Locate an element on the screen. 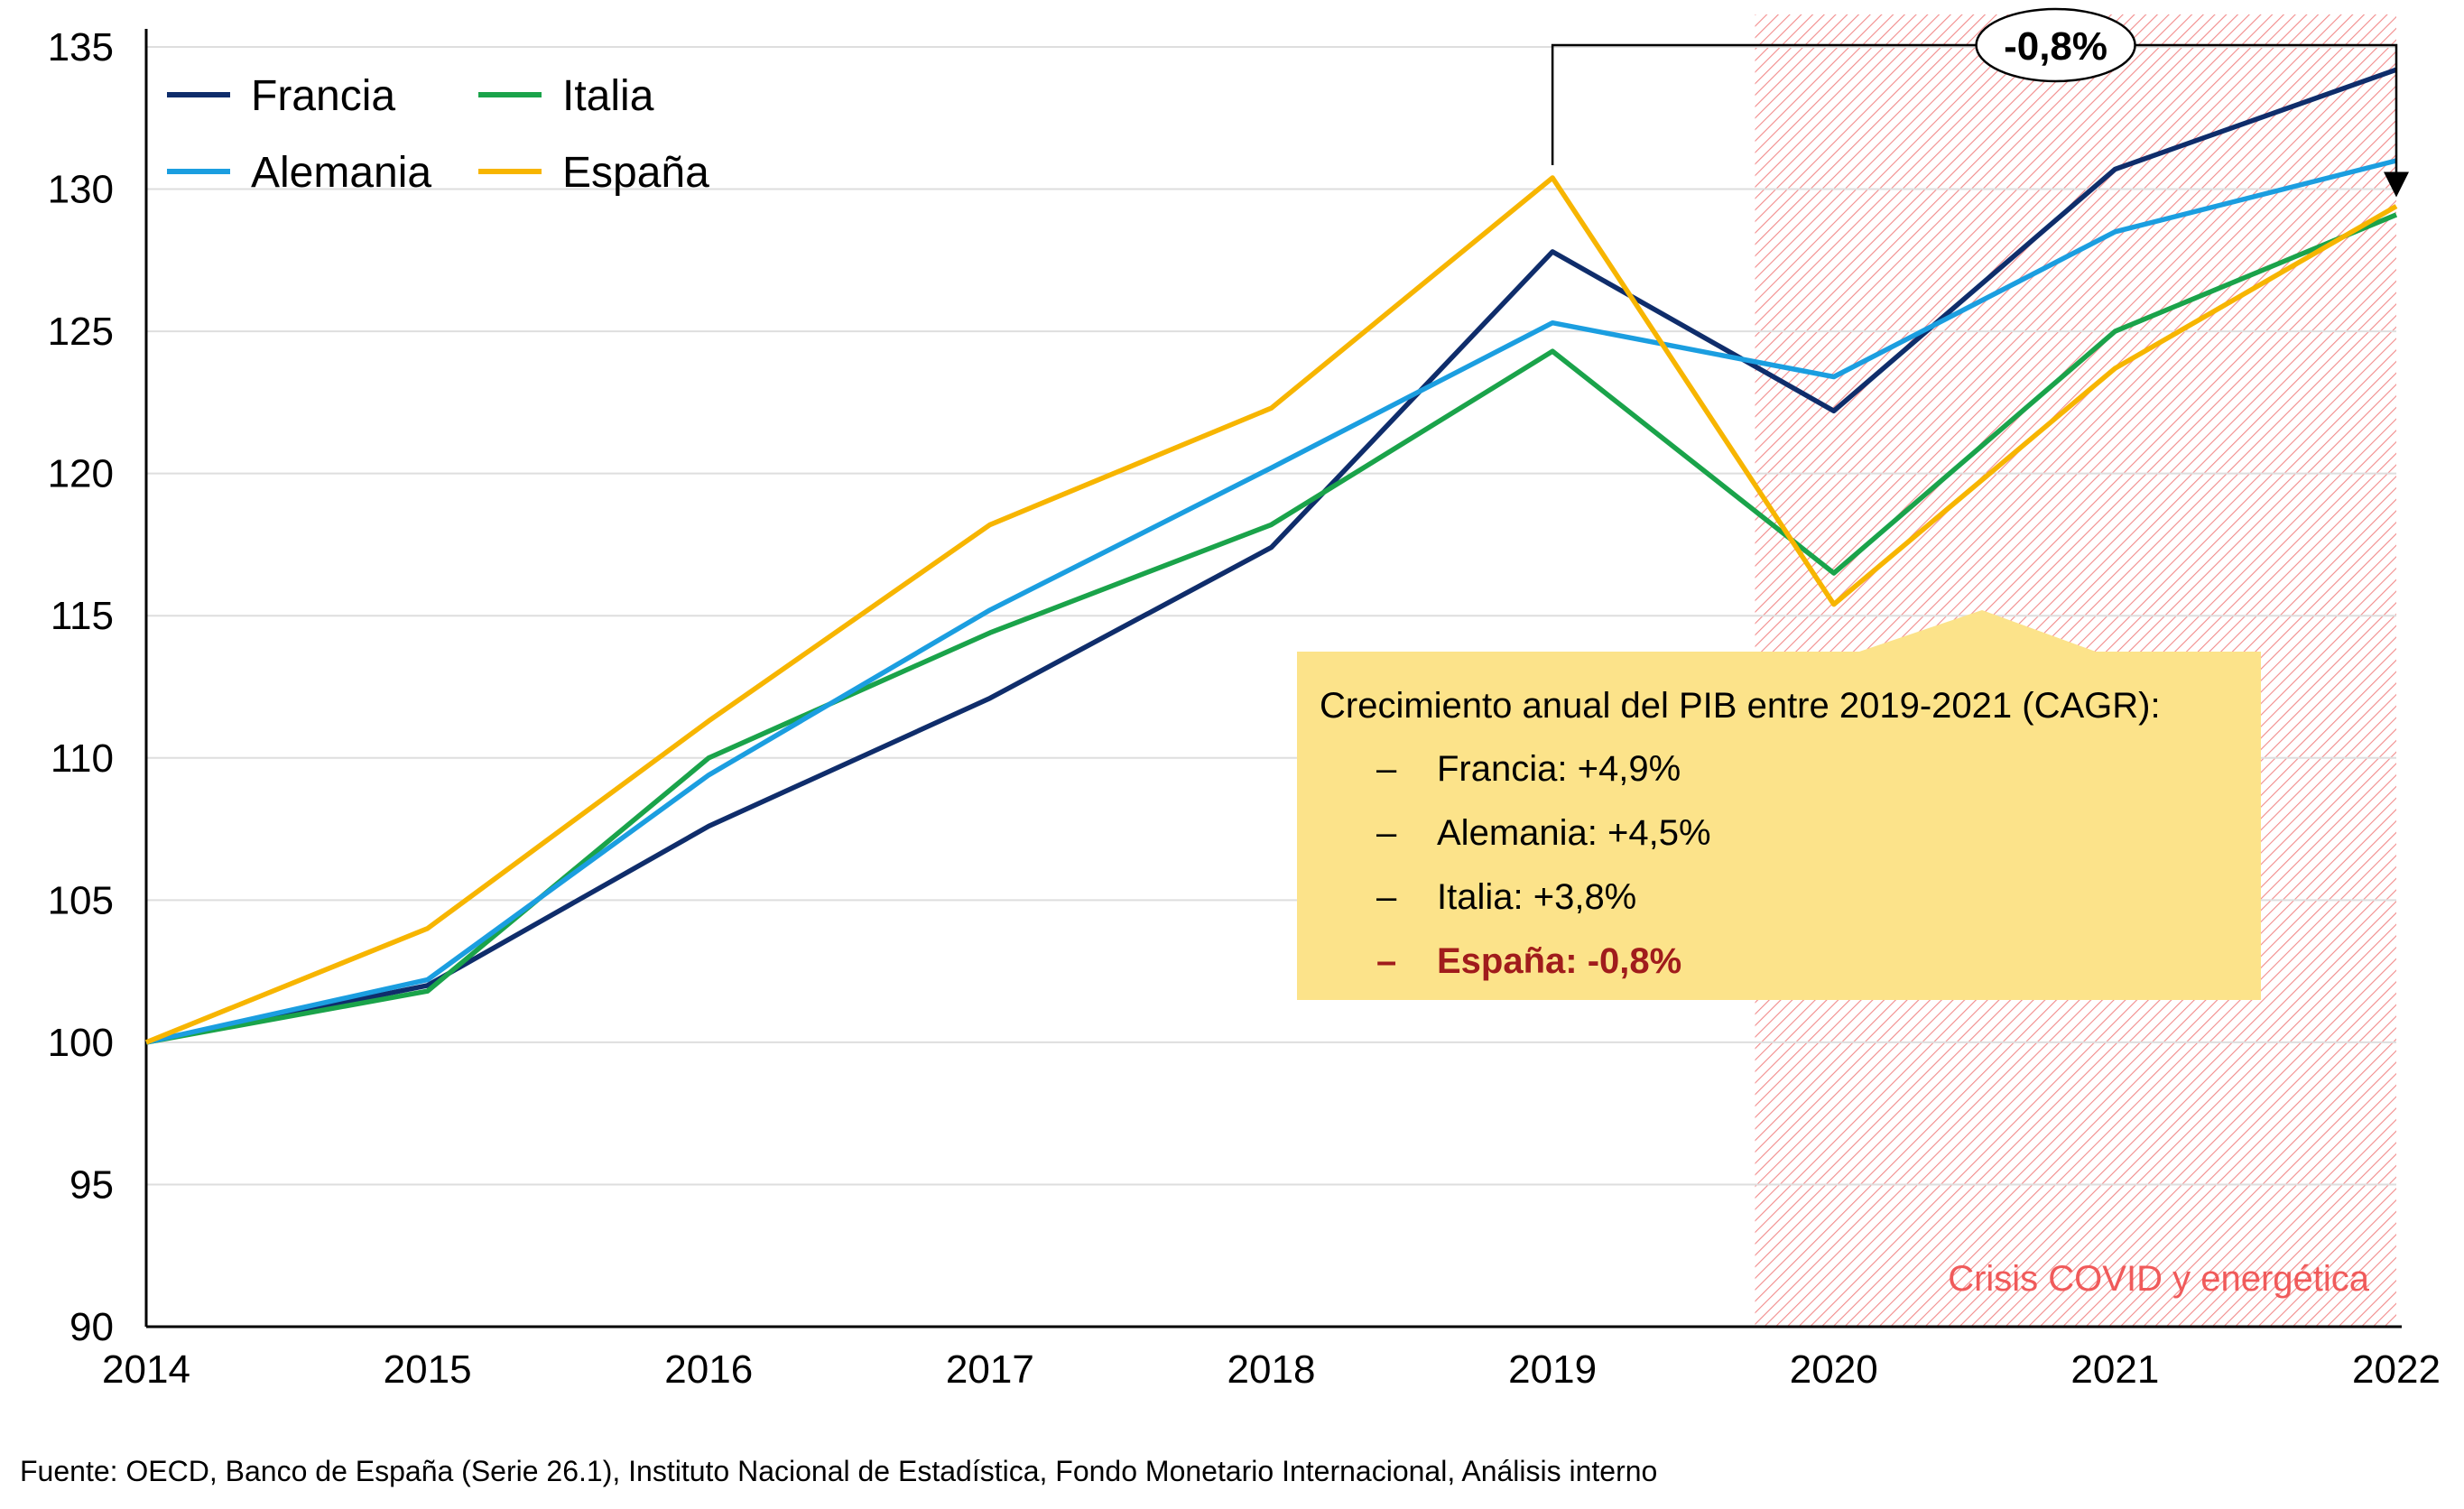  legend-label: España is located at coordinates (635, 173).